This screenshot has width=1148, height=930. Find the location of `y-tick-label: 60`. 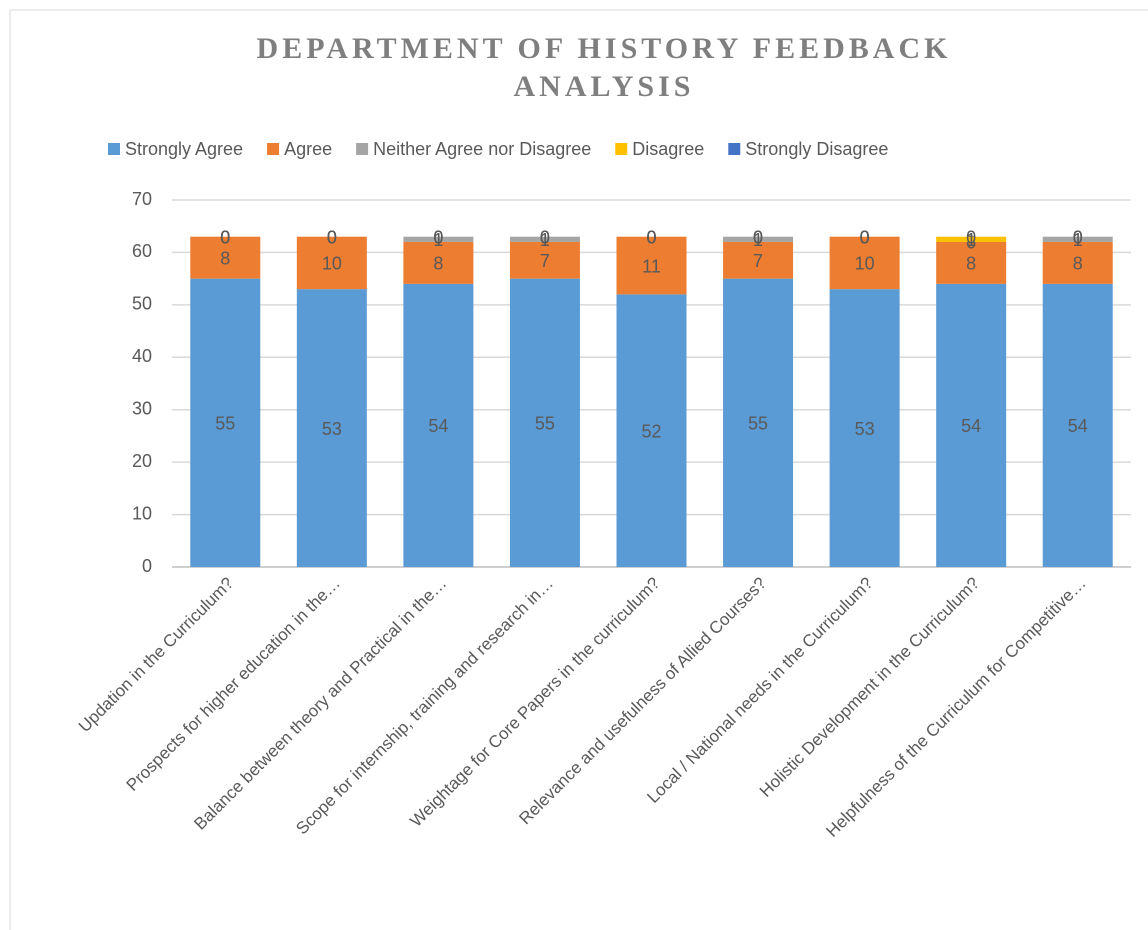

y-tick-label: 60 is located at coordinates (142, 251).